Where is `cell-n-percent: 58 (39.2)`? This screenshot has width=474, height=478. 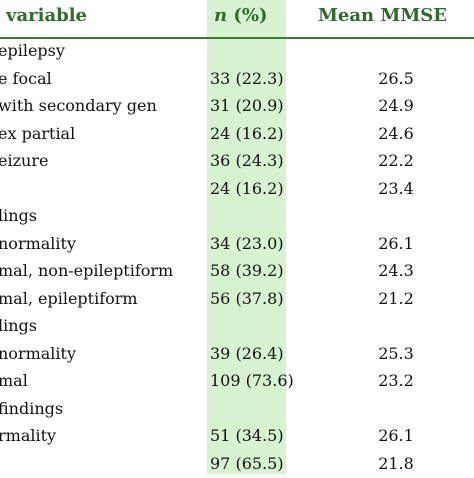 cell-n-percent: 58 (39.2) is located at coordinates (247, 270).